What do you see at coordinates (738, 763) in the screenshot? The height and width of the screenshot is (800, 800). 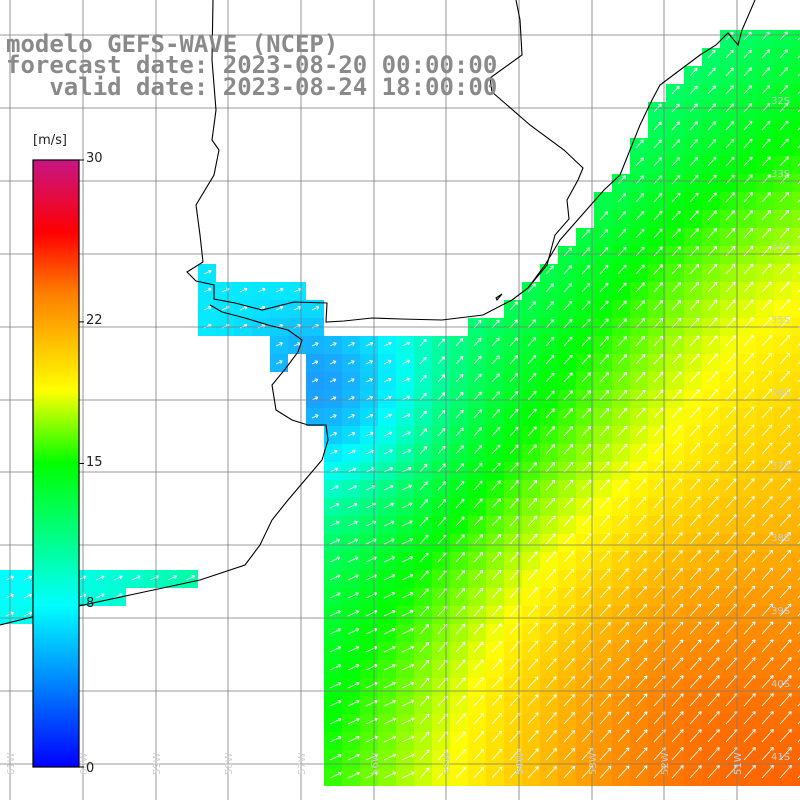 I see `longitude-label: 51W` at bounding box center [738, 763].